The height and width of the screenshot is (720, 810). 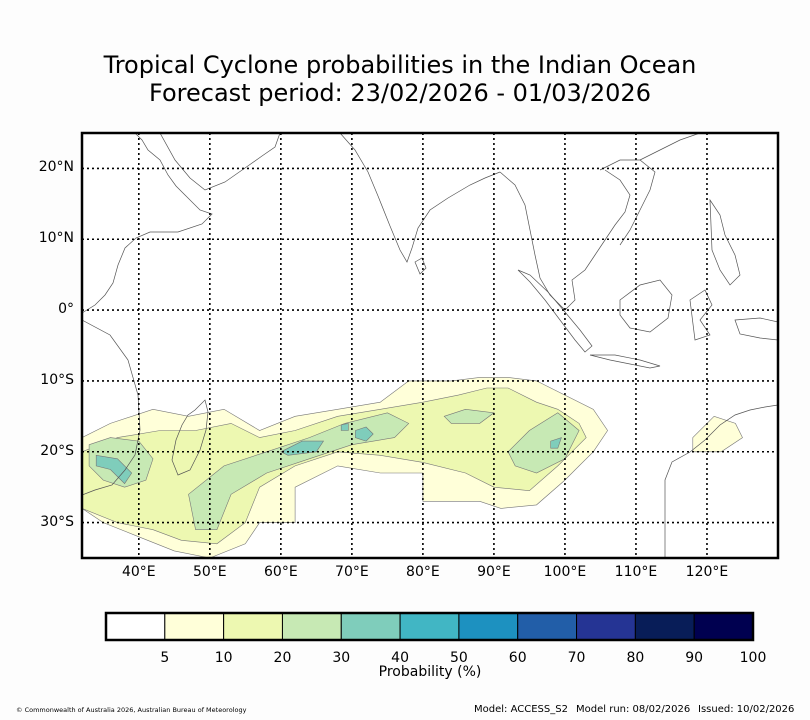 What do you see at coordinates (555, 311) in the screenshot?
I see `sumatra-coastline` at bounding box center [555, 311].